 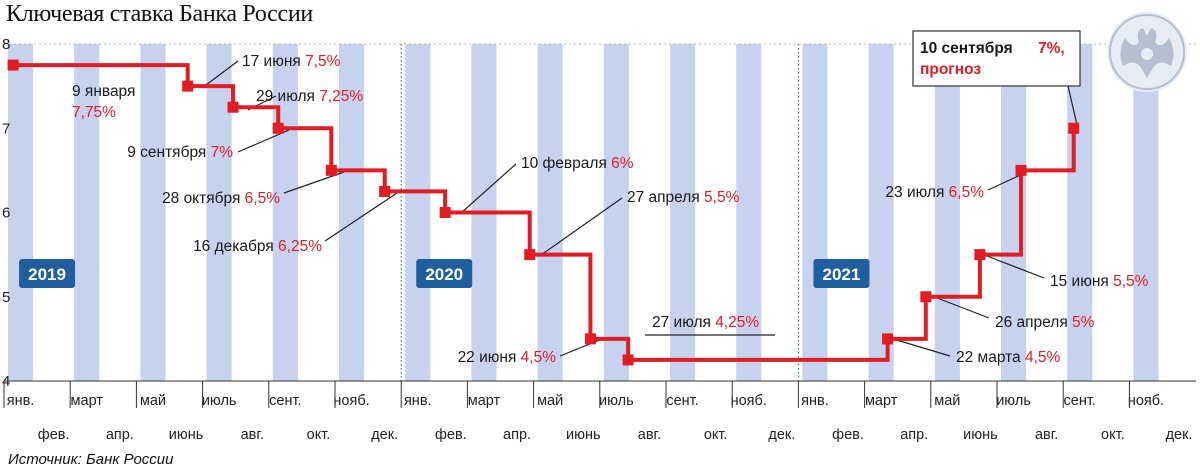 I want to click on rate-label: 23 июля 6,5%, so click(x=934, y=192).